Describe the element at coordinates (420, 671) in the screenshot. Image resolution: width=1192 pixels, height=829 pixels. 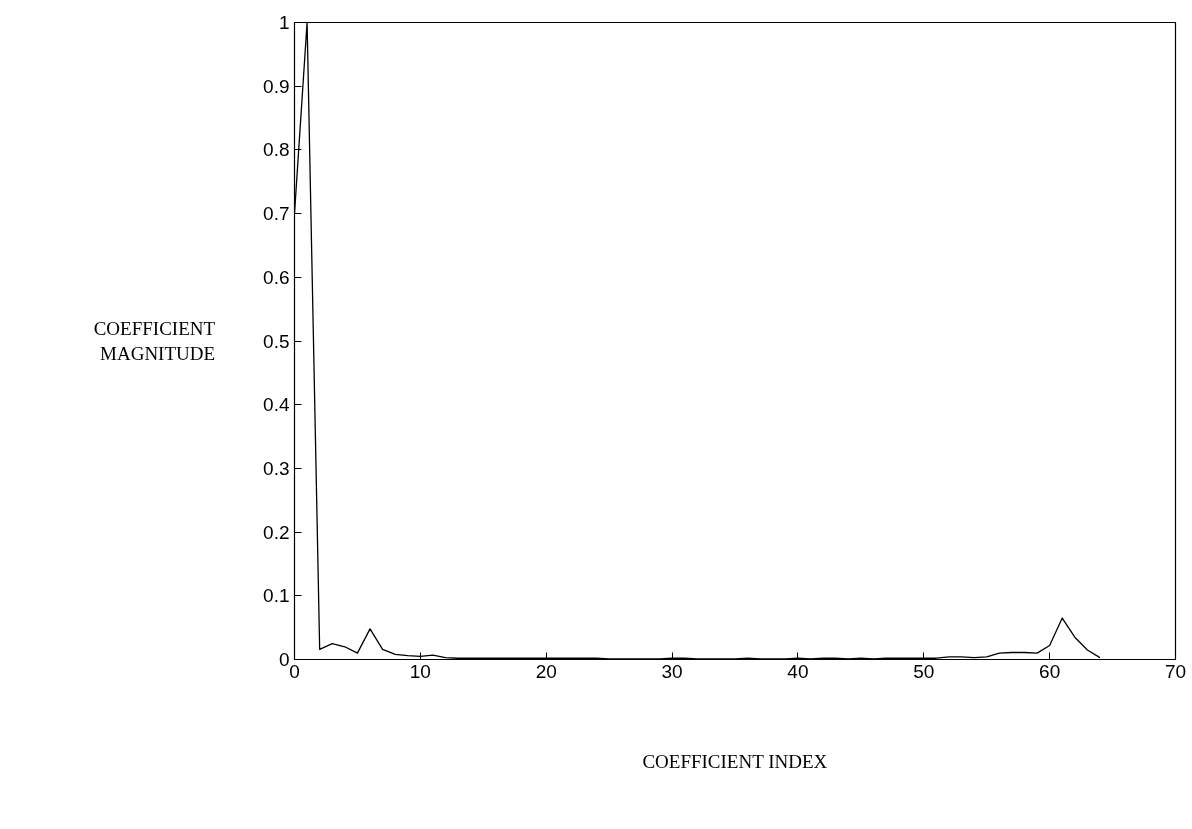
I see `x-tick-label: 10` at that location.